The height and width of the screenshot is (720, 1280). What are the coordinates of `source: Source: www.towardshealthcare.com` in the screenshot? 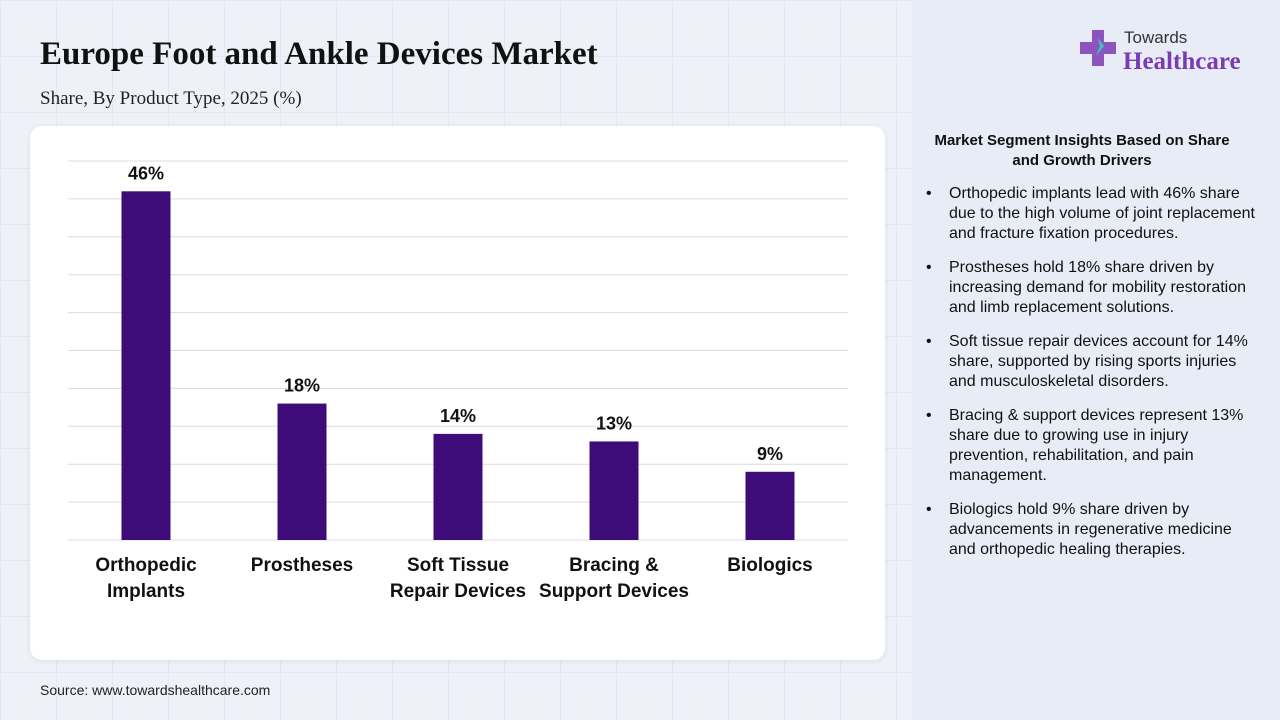 It's located at (155, 690).